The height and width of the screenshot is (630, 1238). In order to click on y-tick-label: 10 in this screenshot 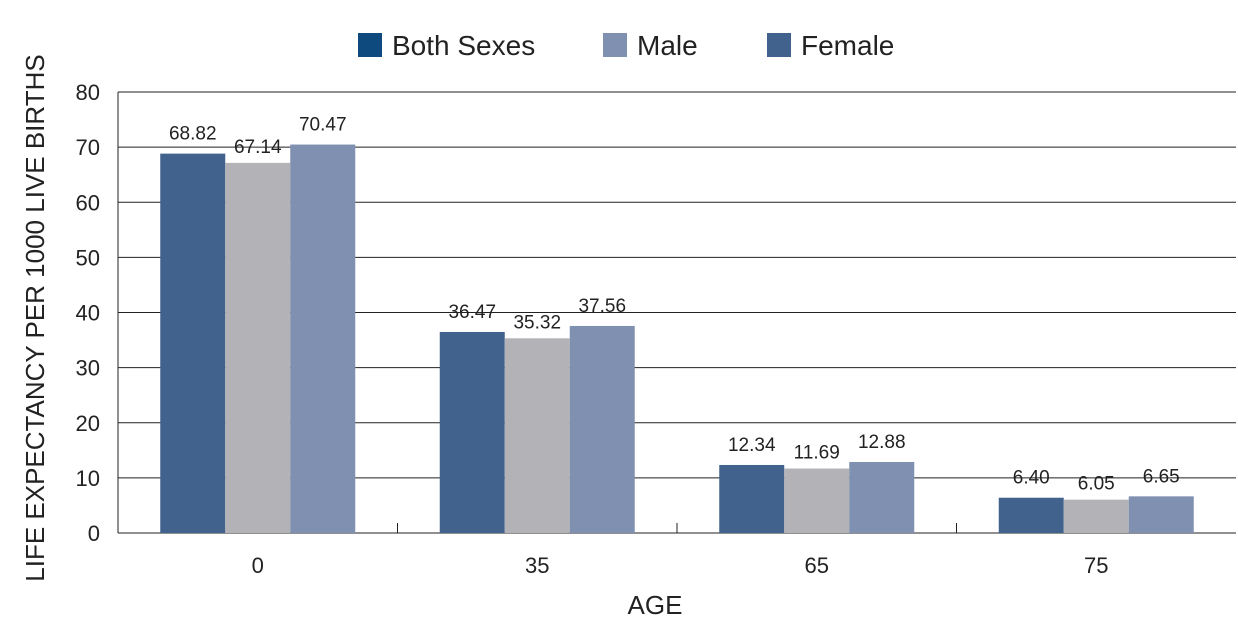, I will do `click(88, 478)`.